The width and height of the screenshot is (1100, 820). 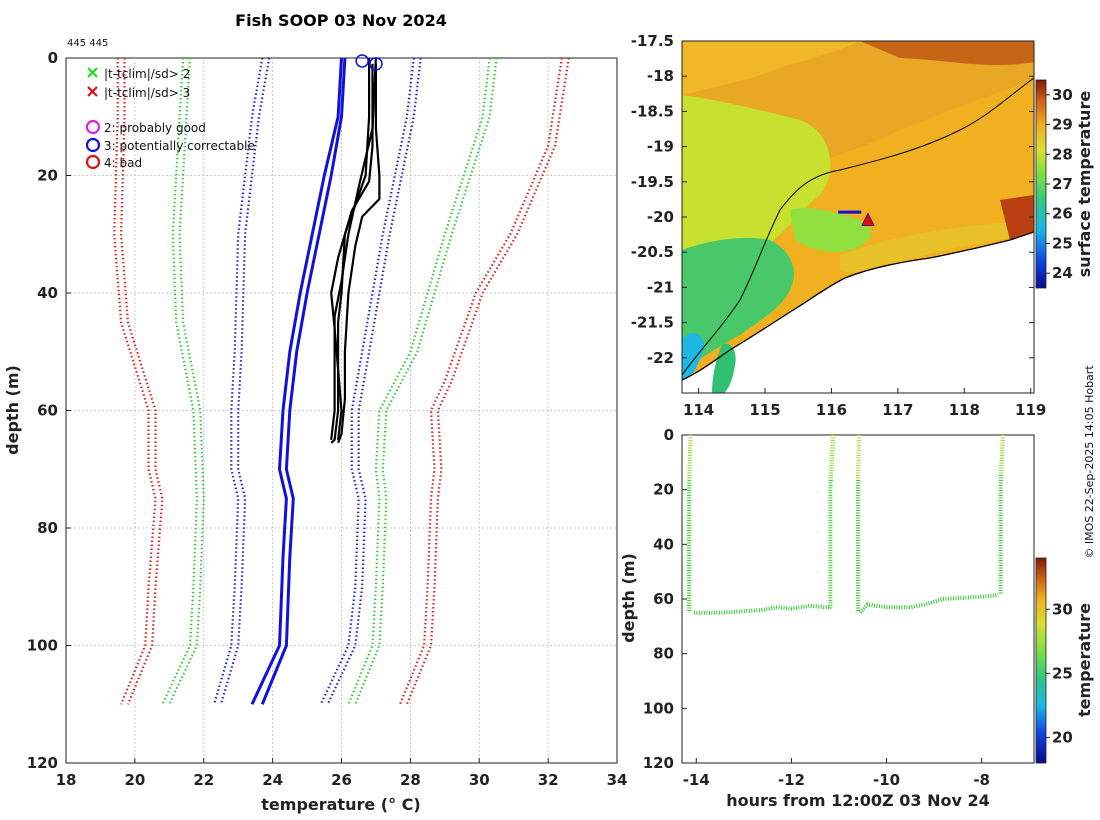 I want to click on map-tick-label-y: -21.5, so click(x=652, y=323).